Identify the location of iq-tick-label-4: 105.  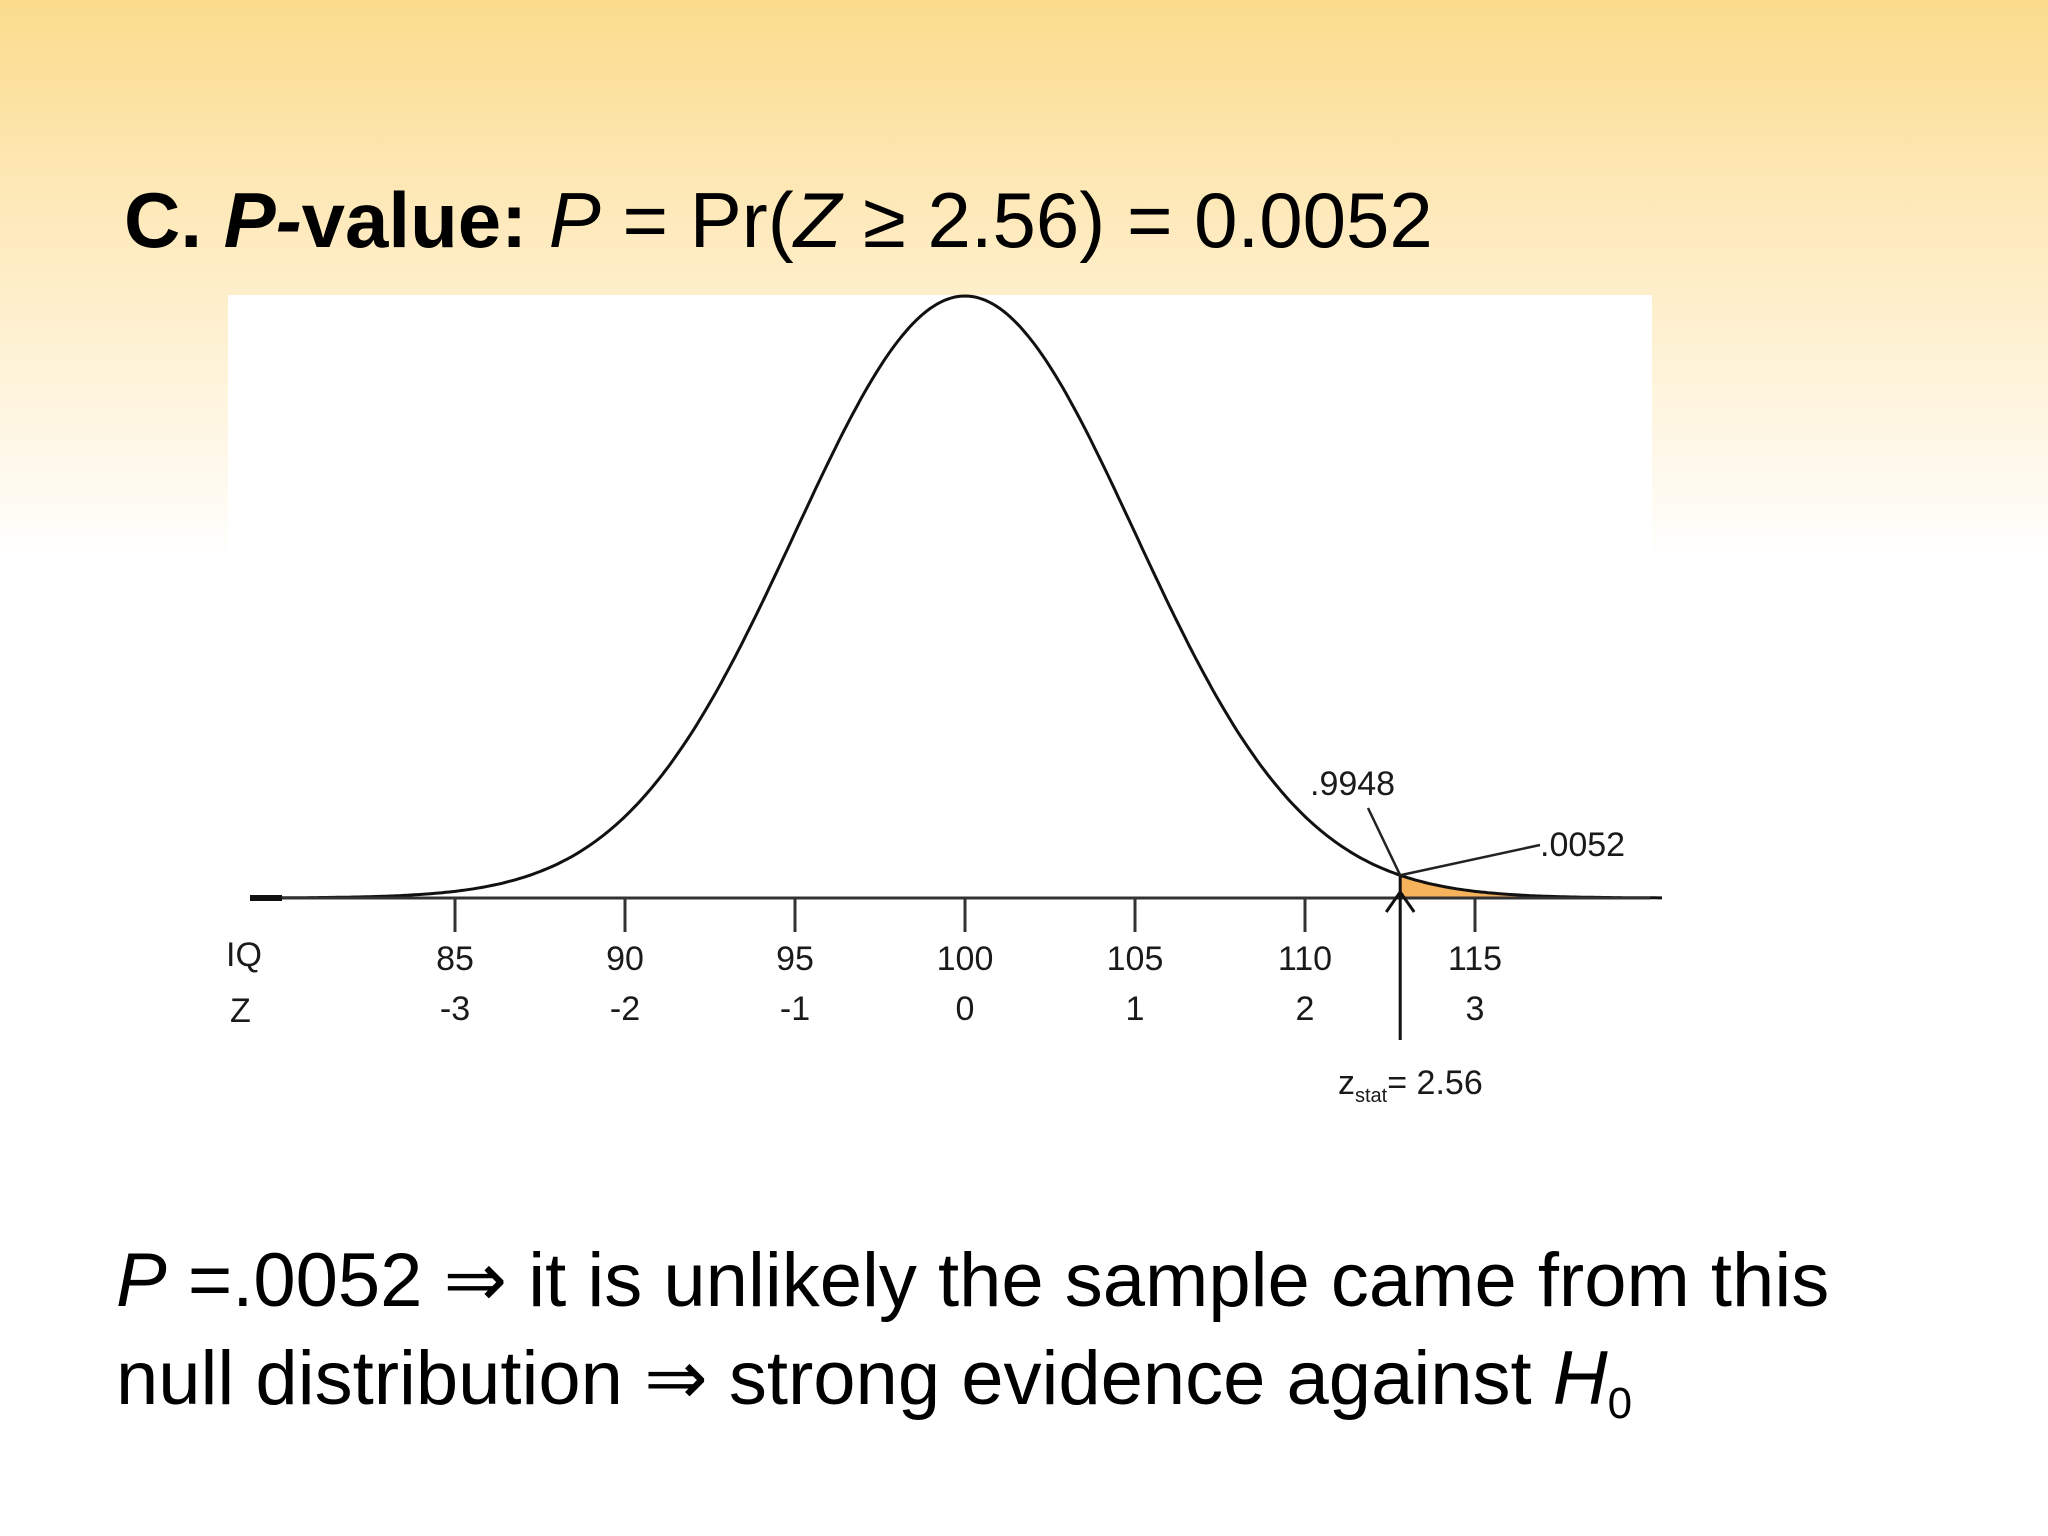
(1135, 959).